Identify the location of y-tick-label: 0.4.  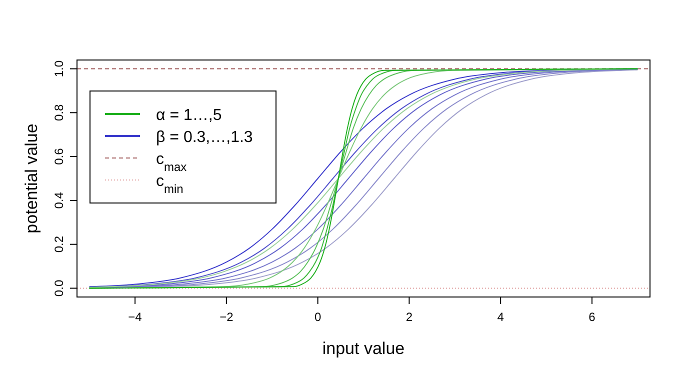
(59, 200).